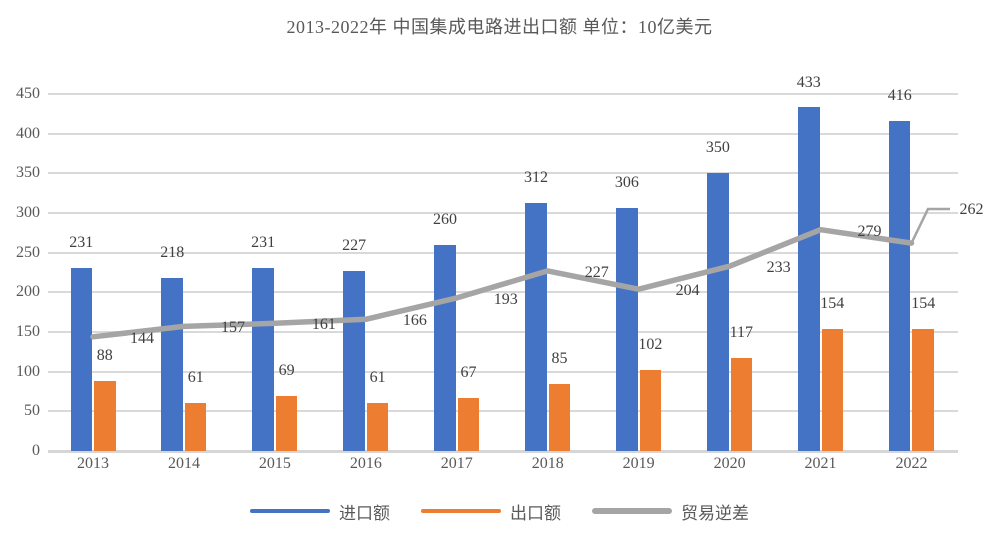  What do you see at coordinates (778, 268) in the screenshot?
I see `deficit-value-label-2020: 233` at bounding box center [778, 268].